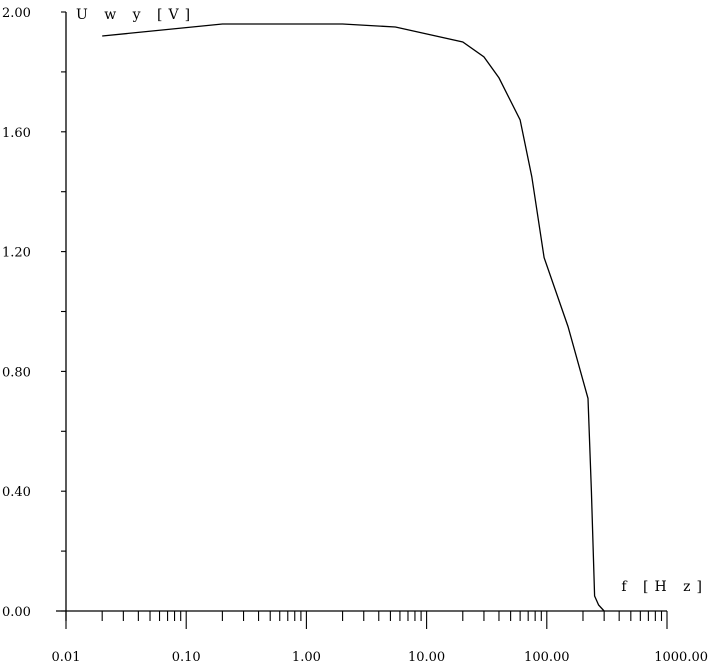 The width and height of the screenshot is (712, 667). What do you see at coordinates (426, 657) in the screenshot?
I see `x-tick-label: 10.00` at bounding box center [426, 657].